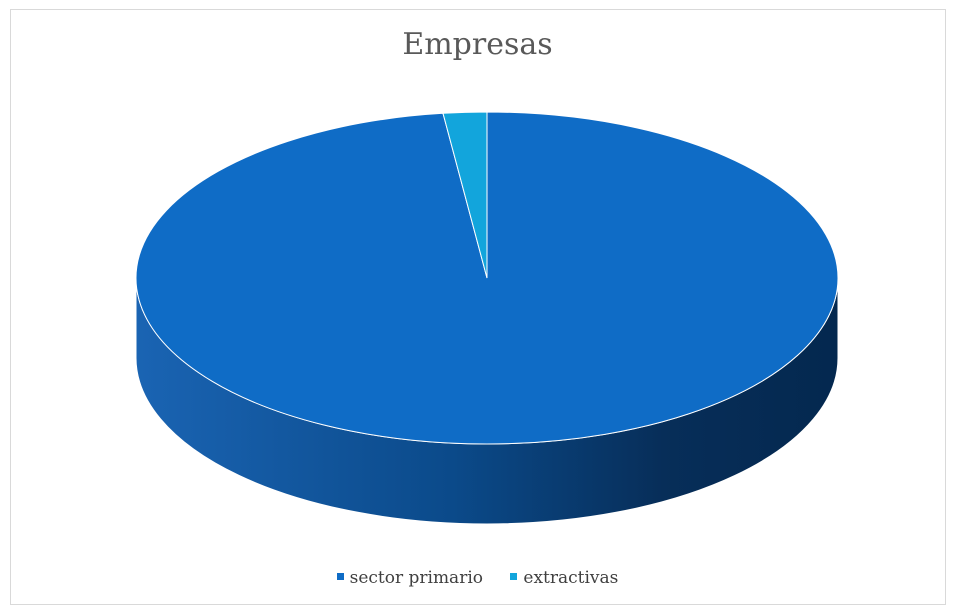  What do you see at coordinates (477, 44) in the screenshot?
I see `chart-title: Empresas` at bounding box center [477, 44].